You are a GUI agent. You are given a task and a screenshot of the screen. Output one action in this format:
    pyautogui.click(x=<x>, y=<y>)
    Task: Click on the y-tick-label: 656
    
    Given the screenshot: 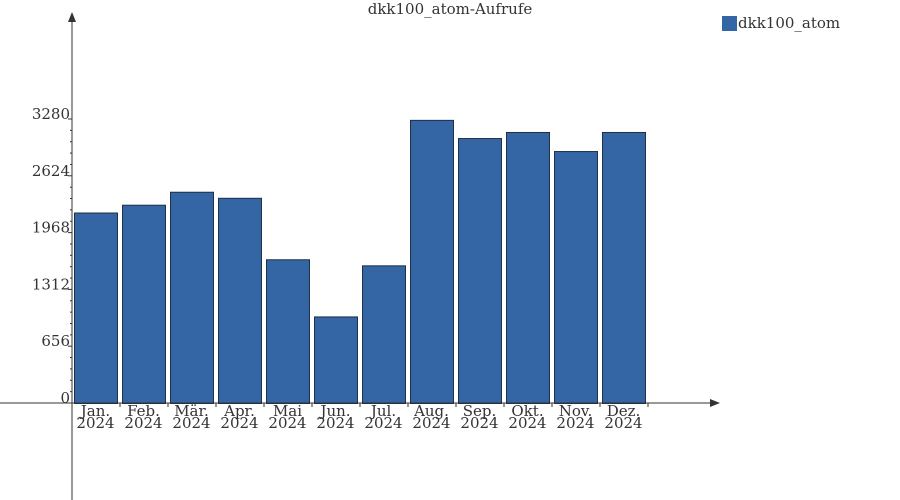 What is the action you would take?
    pyautogui.click(x=55, y=341)
    